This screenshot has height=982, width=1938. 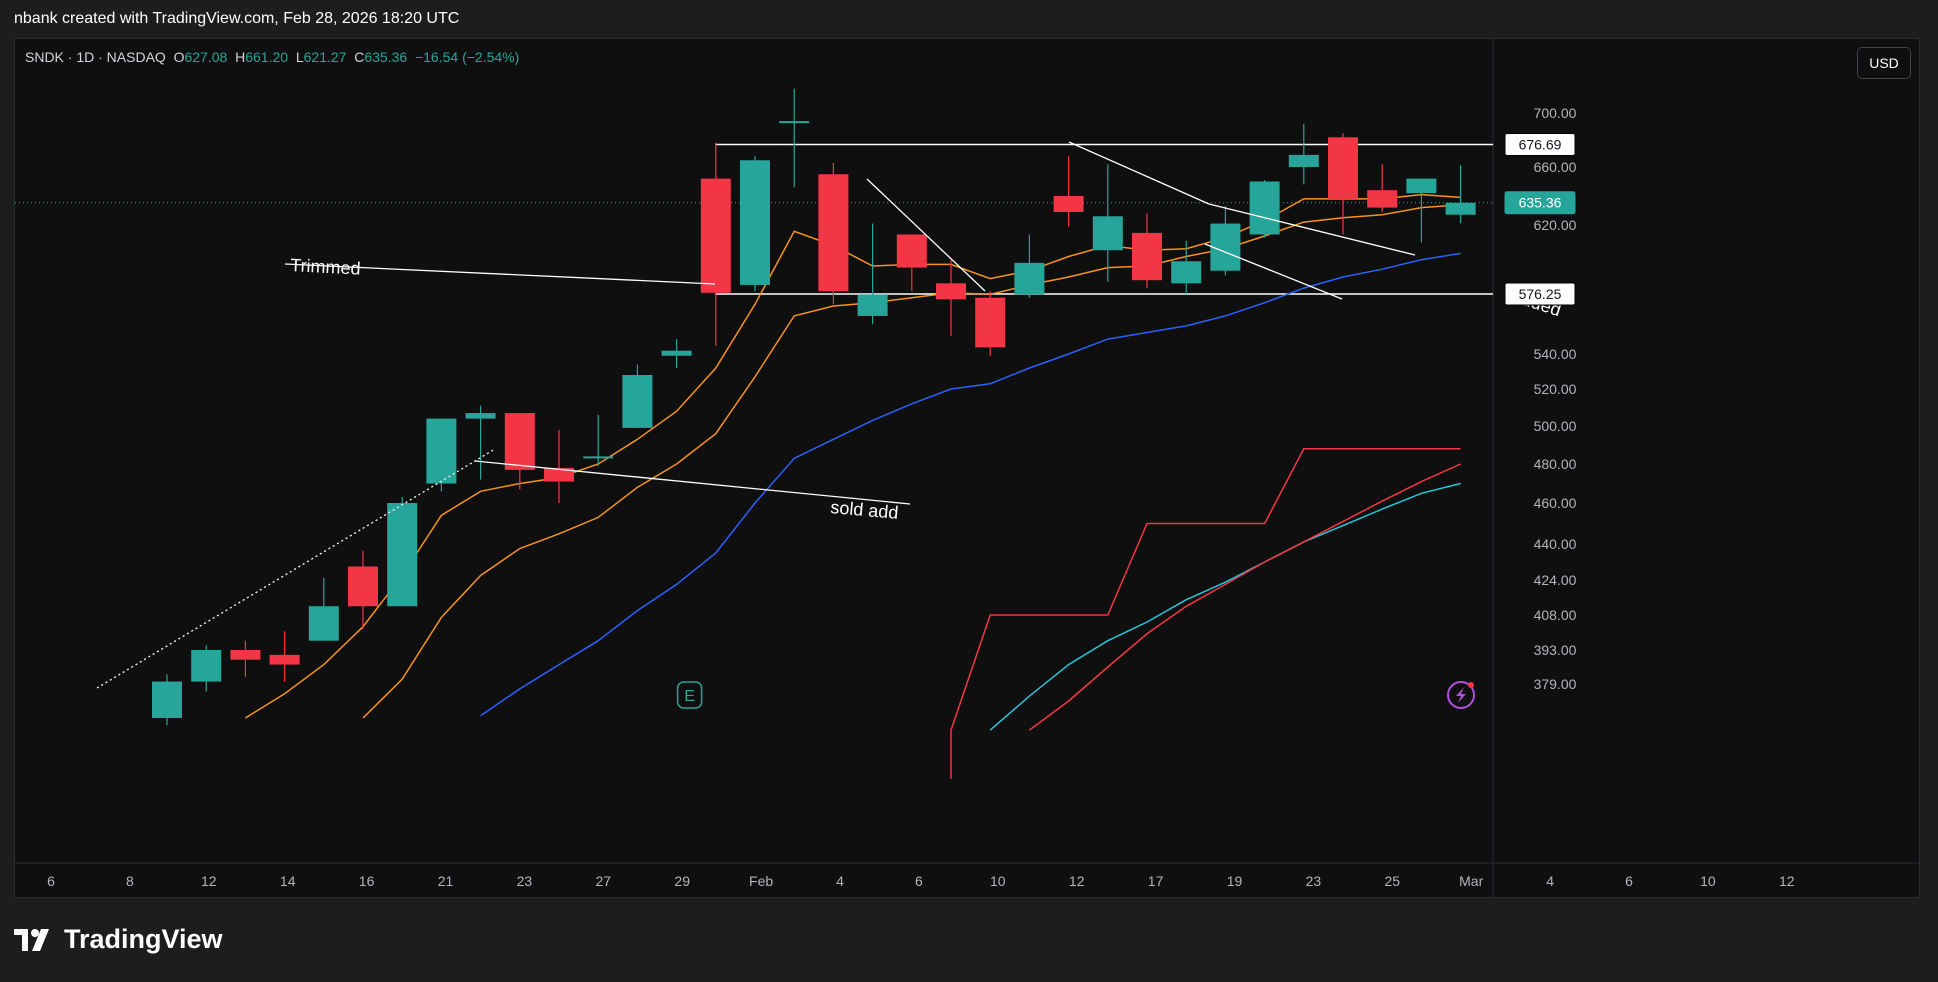 I want to click on price-tick-label: 520.00, so click(x=1555, y=389).